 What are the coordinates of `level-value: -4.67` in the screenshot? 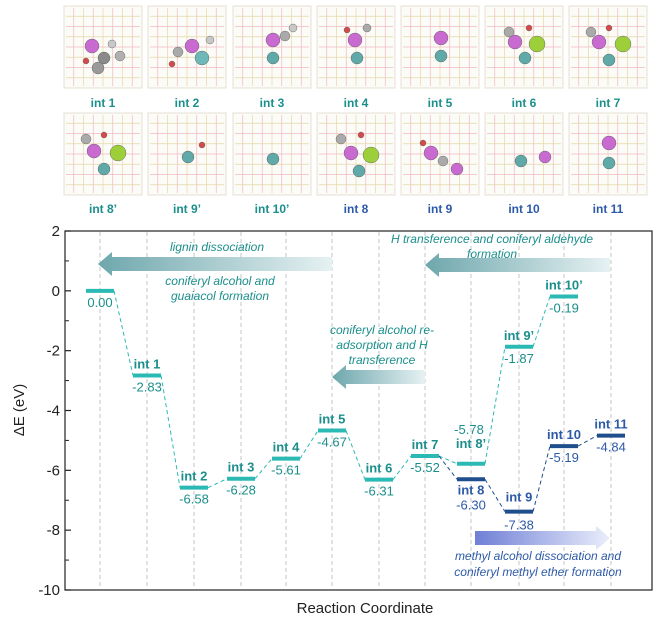 It's located at (332, 442).